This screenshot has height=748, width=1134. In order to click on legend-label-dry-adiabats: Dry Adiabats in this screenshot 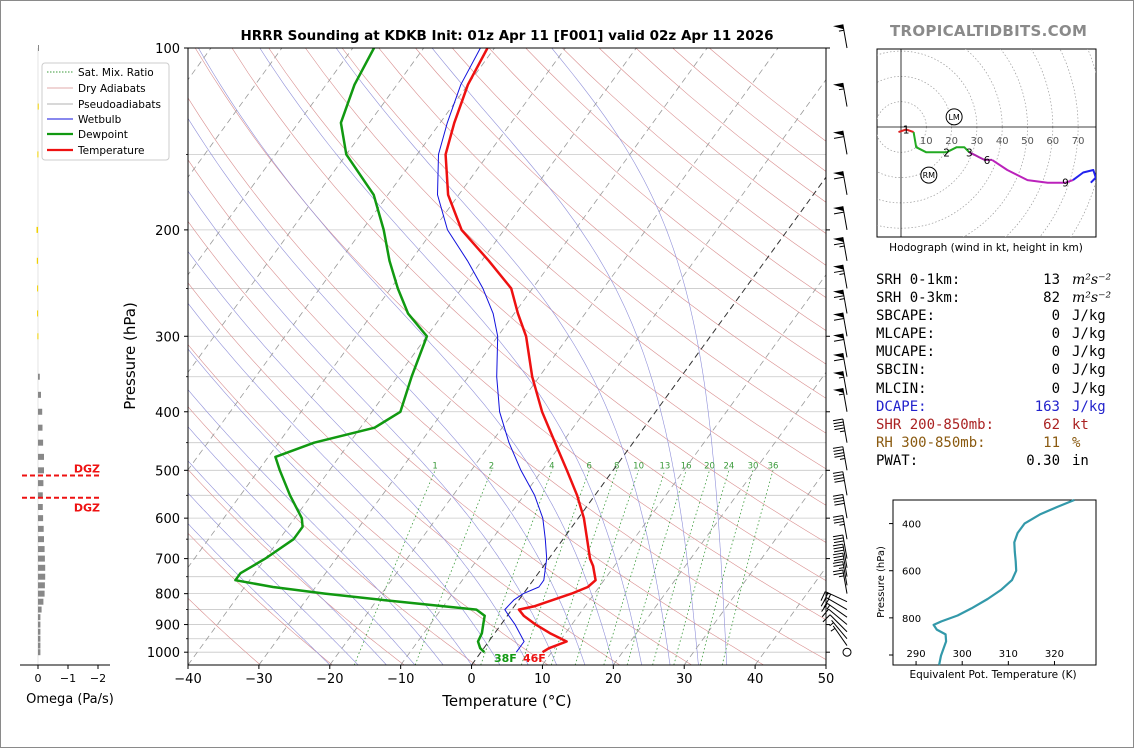, I will do `click(112, 89)`.